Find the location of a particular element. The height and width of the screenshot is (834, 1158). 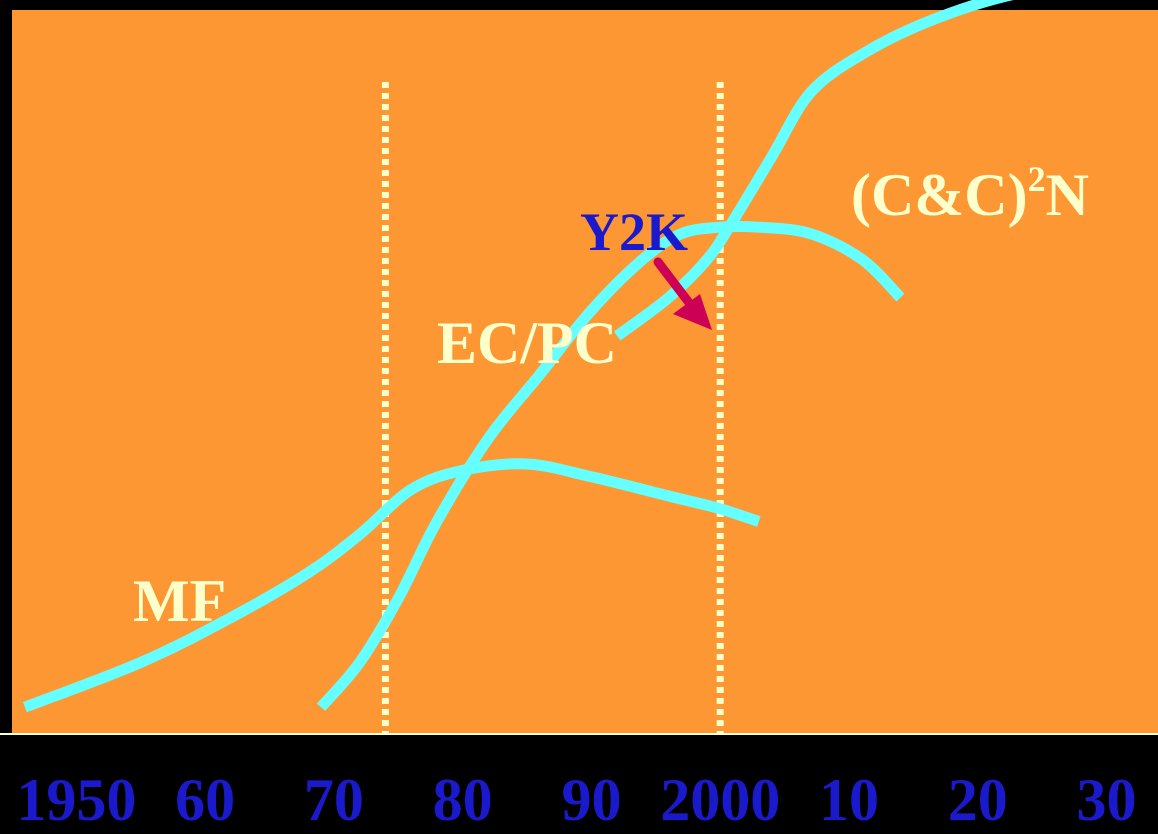

series-label-ccn-superscript: 2 is located at coordinates (1037, 179).